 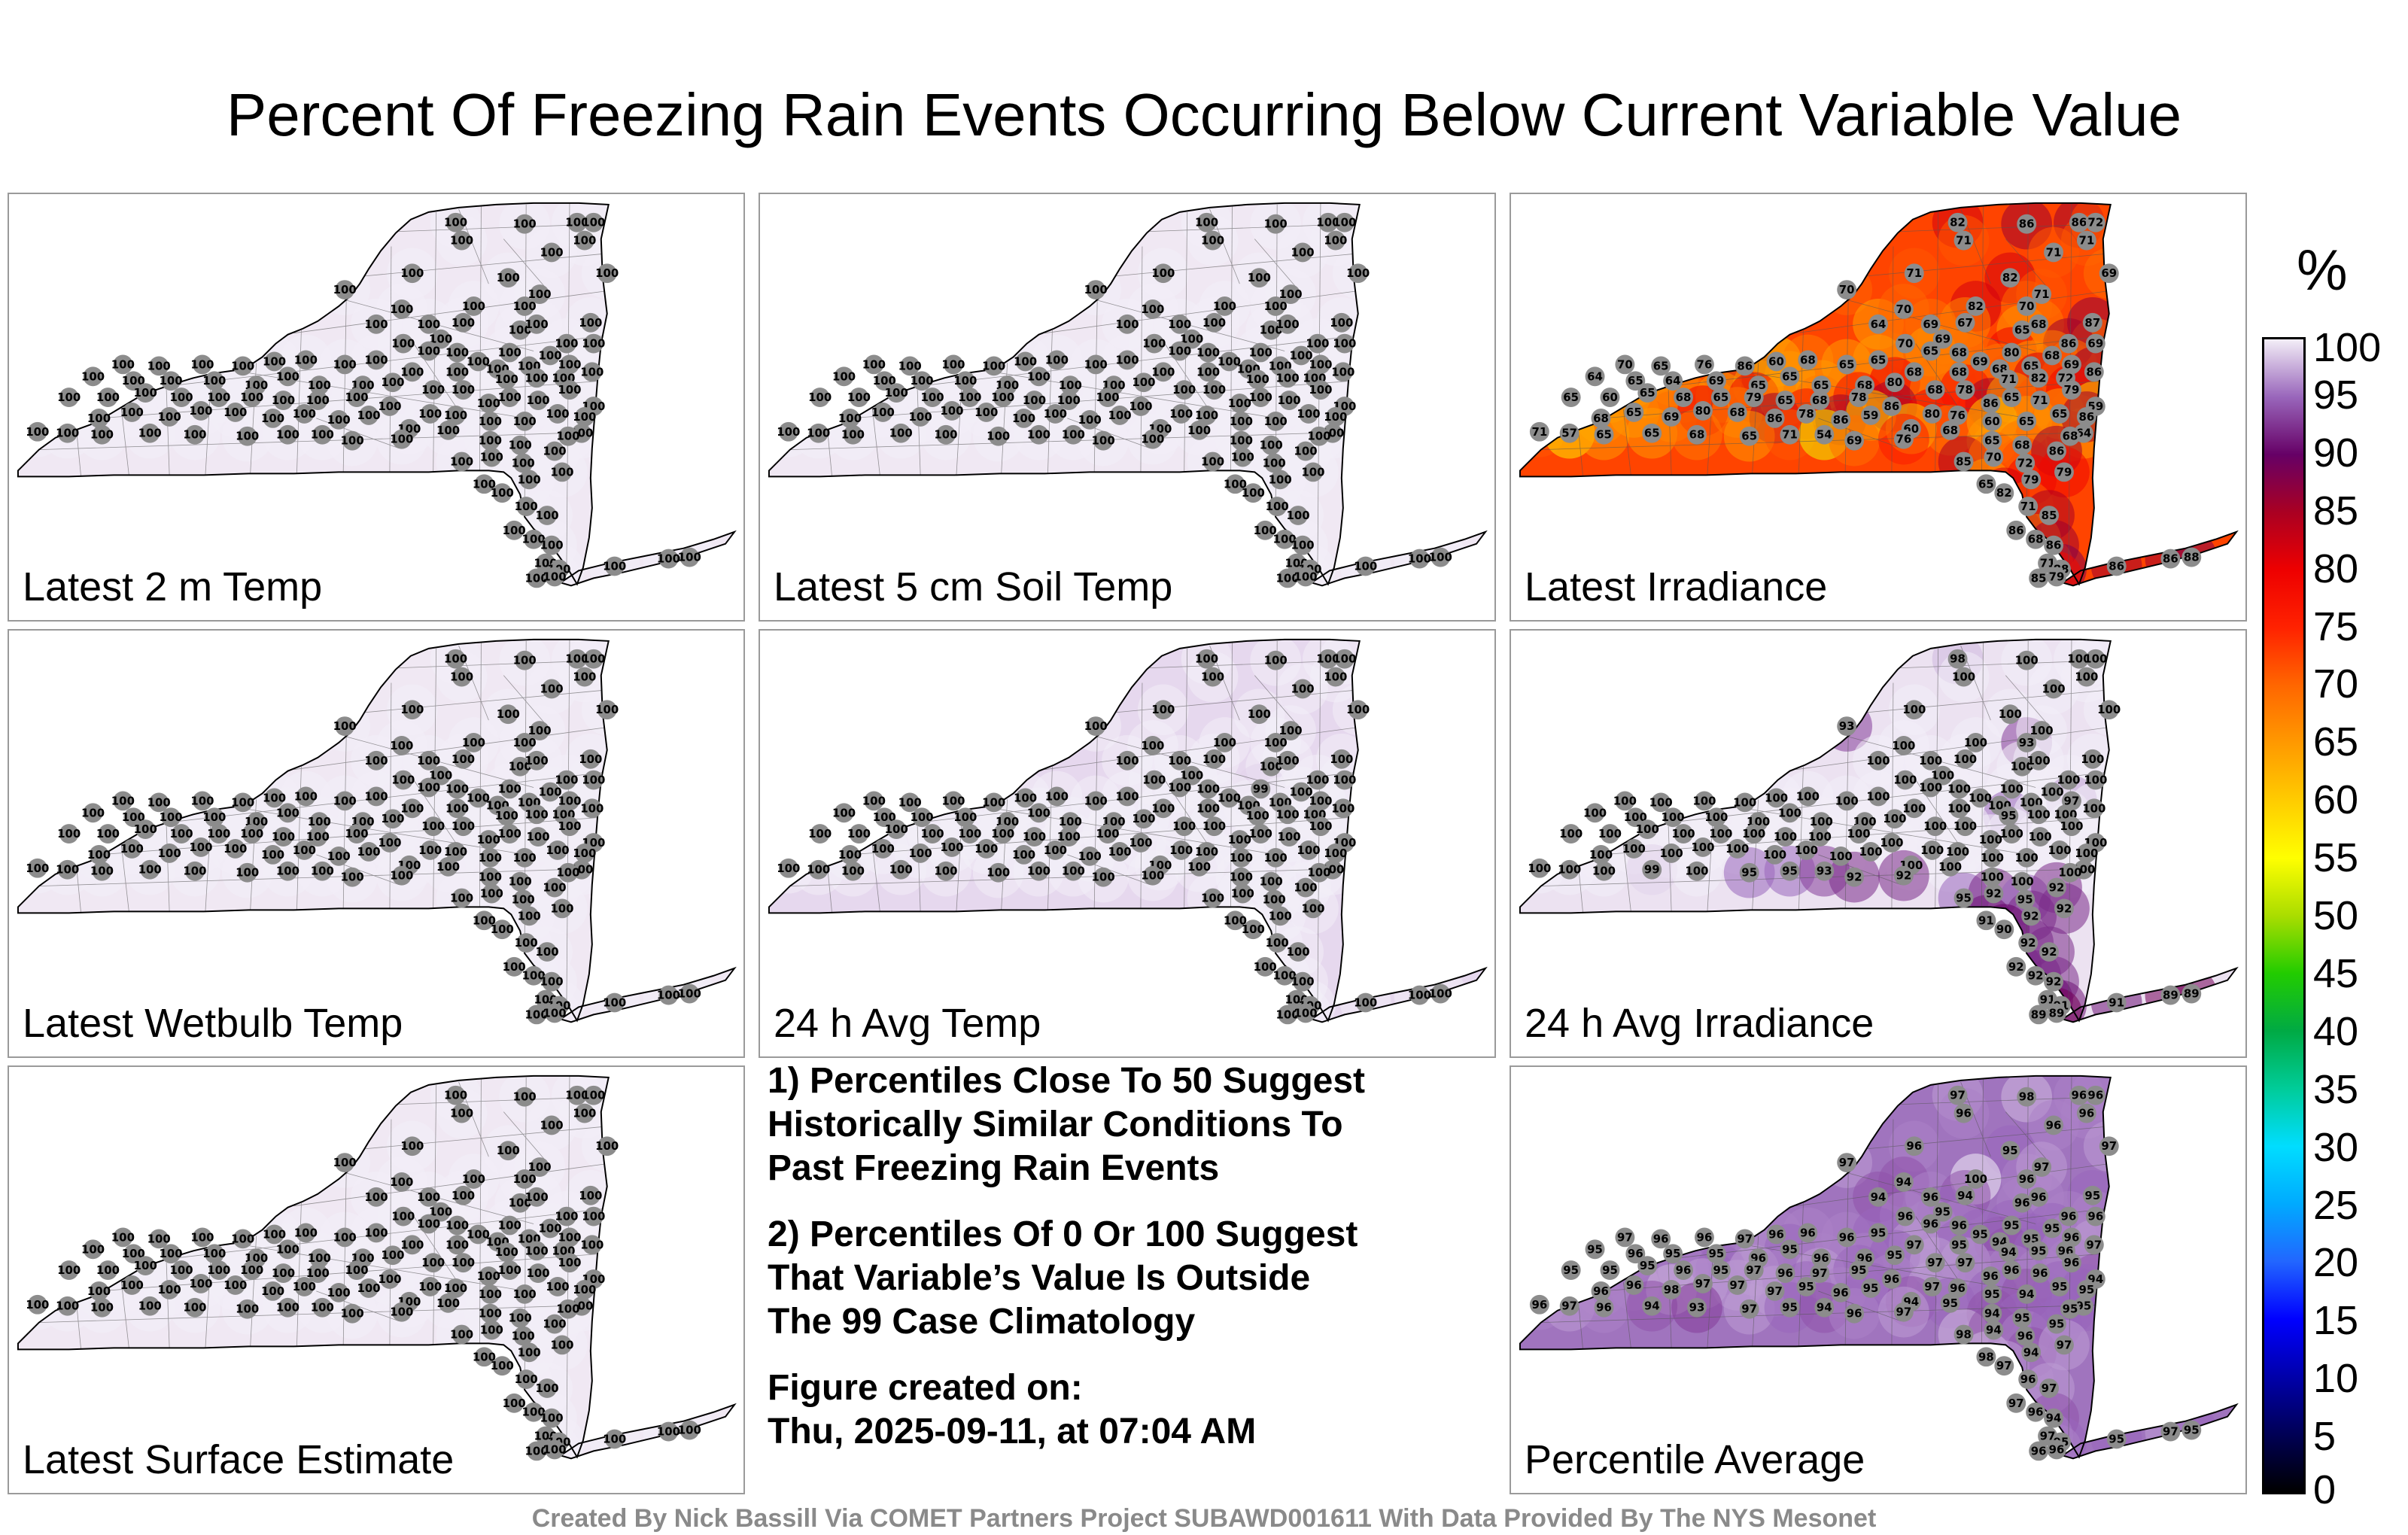 What do you see at coordinates (2042, 1167) in the screenshot?
I see `station-value: 97` at bounding box center [2042, 1167].